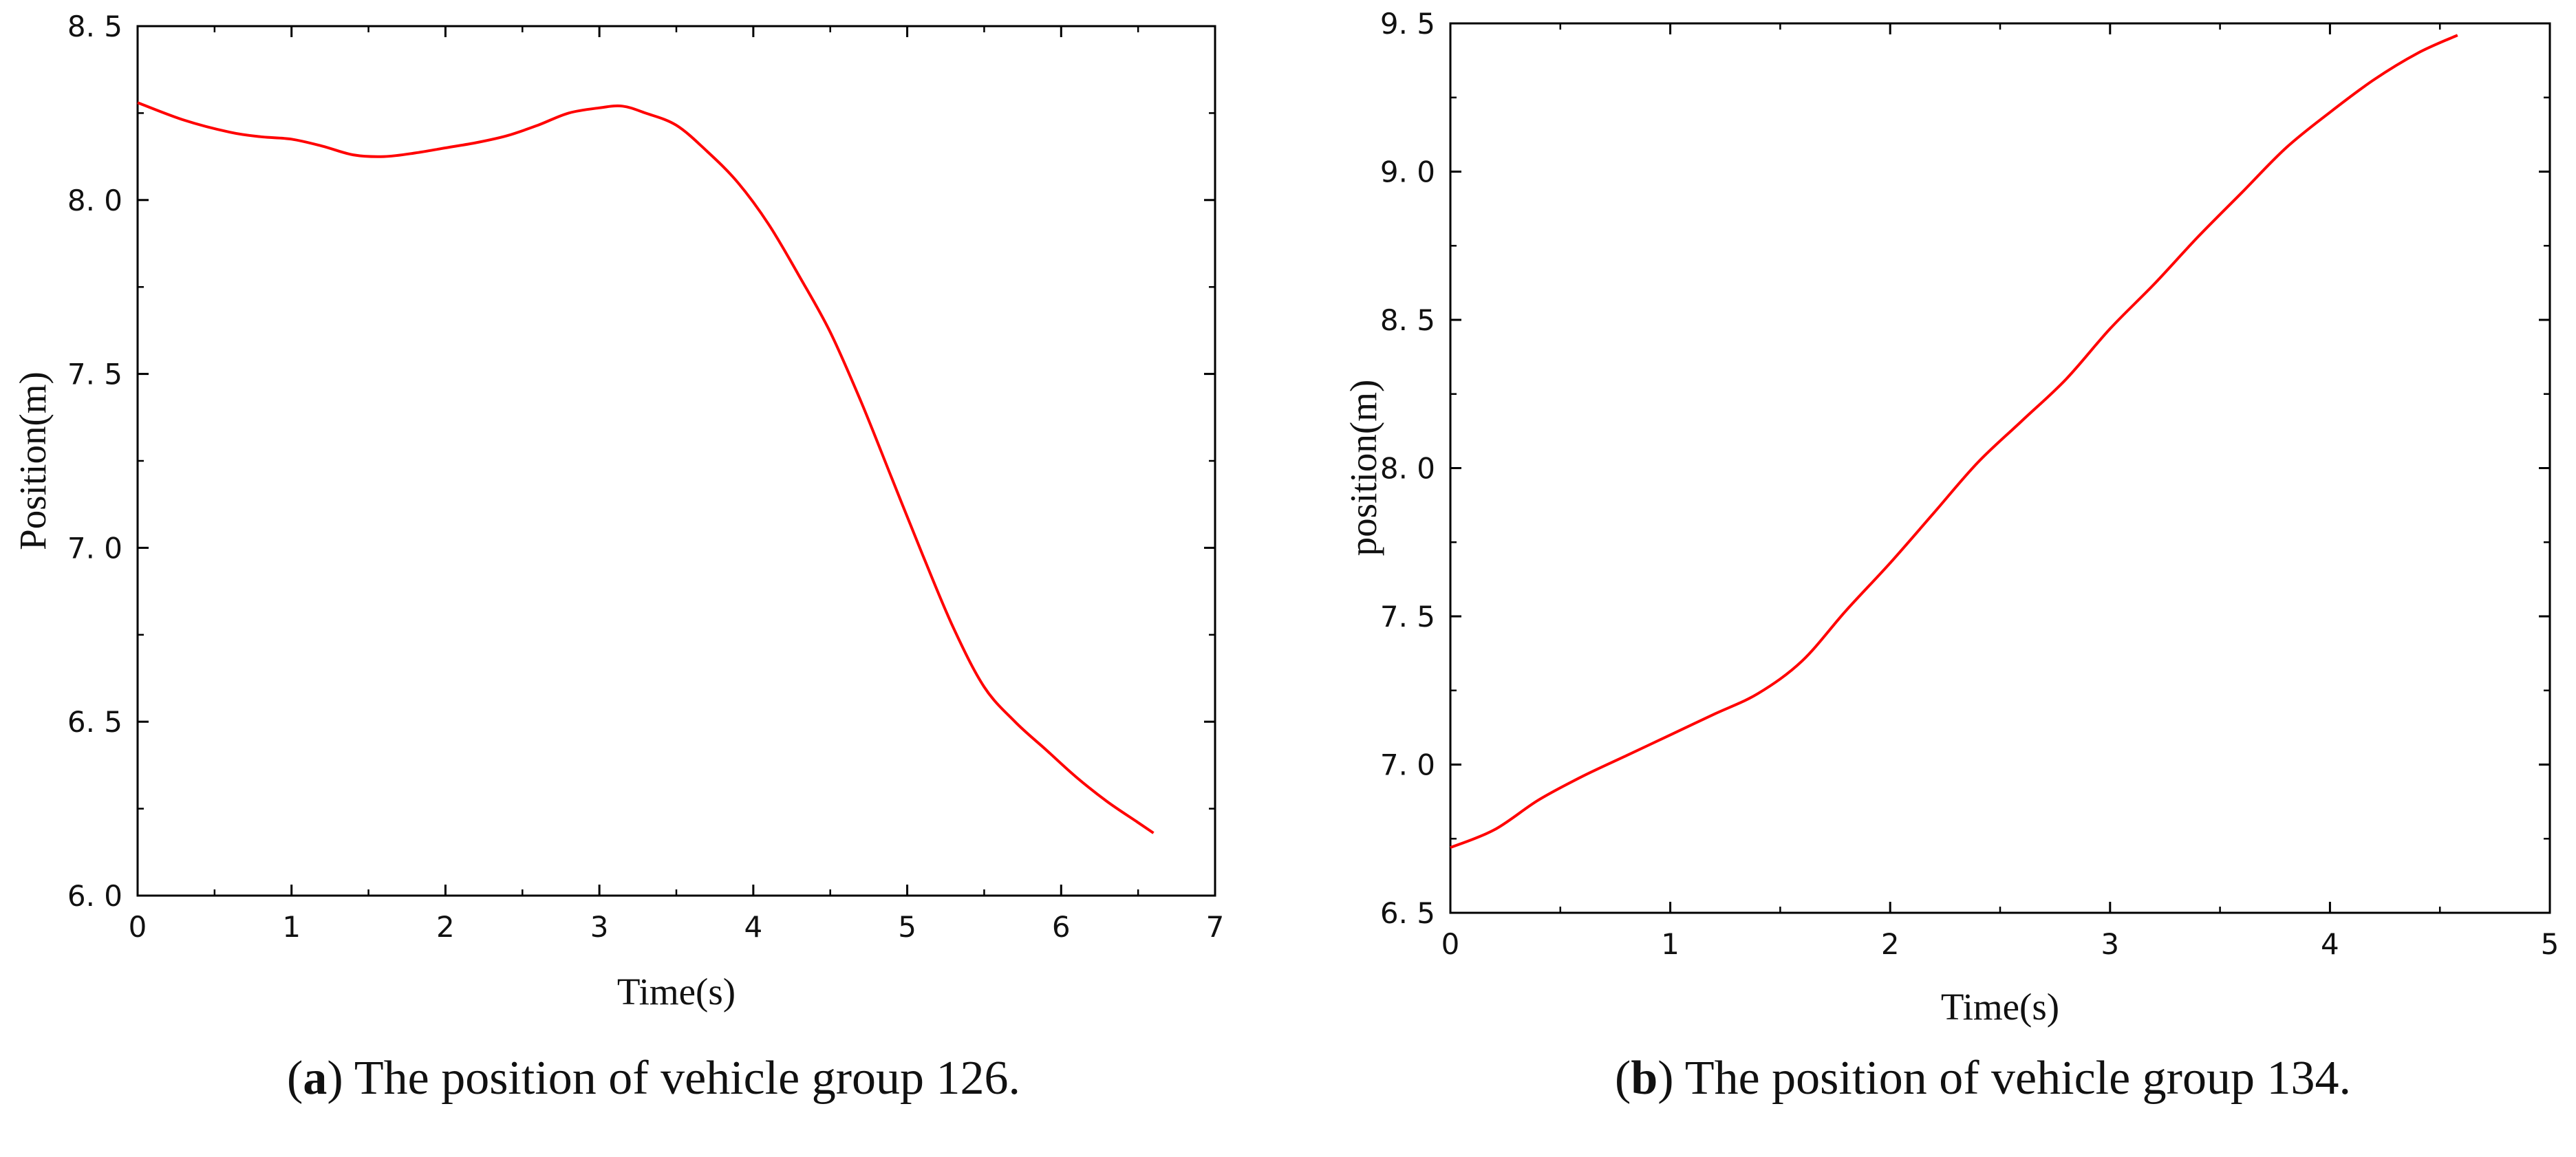 The height and width of the screenshot is (1157, 2576). I want to click on chart-b-caption-letter: b, so click(1644, 1078).